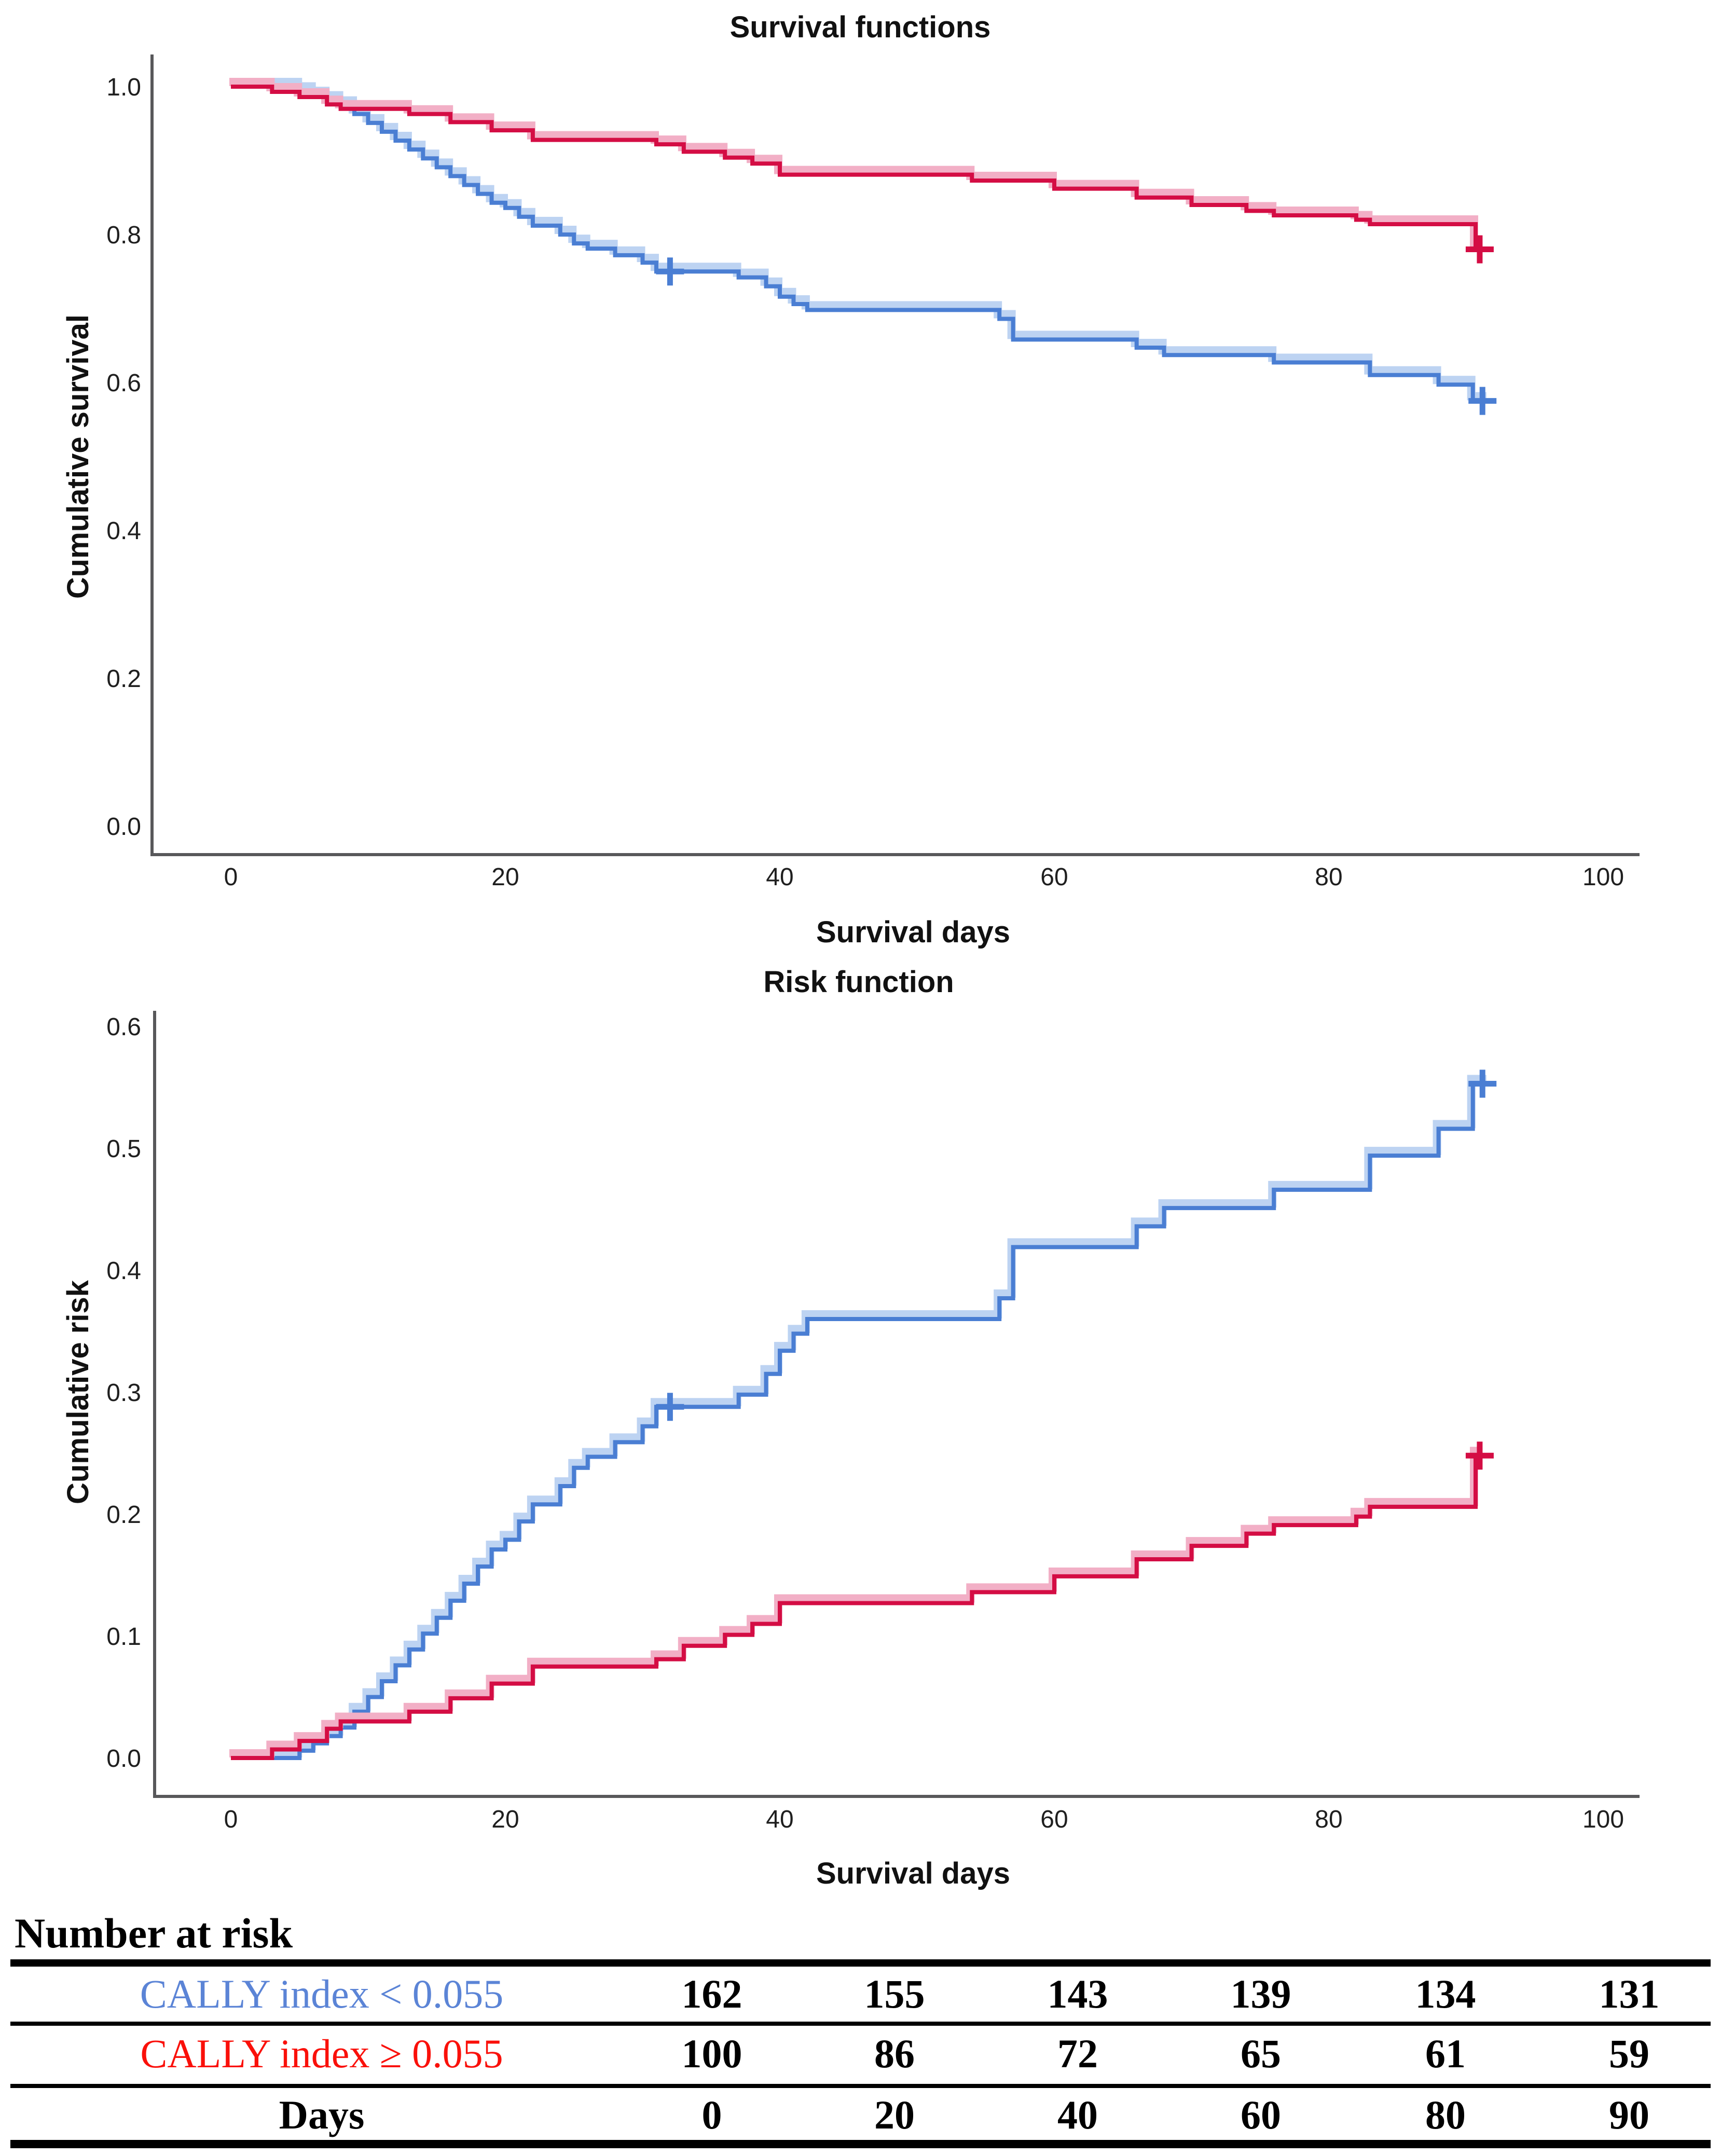  I want to click on y-tick-labels: 1.0 0.8 0.6 0.4 0.2 0.0, so click(123, 457).